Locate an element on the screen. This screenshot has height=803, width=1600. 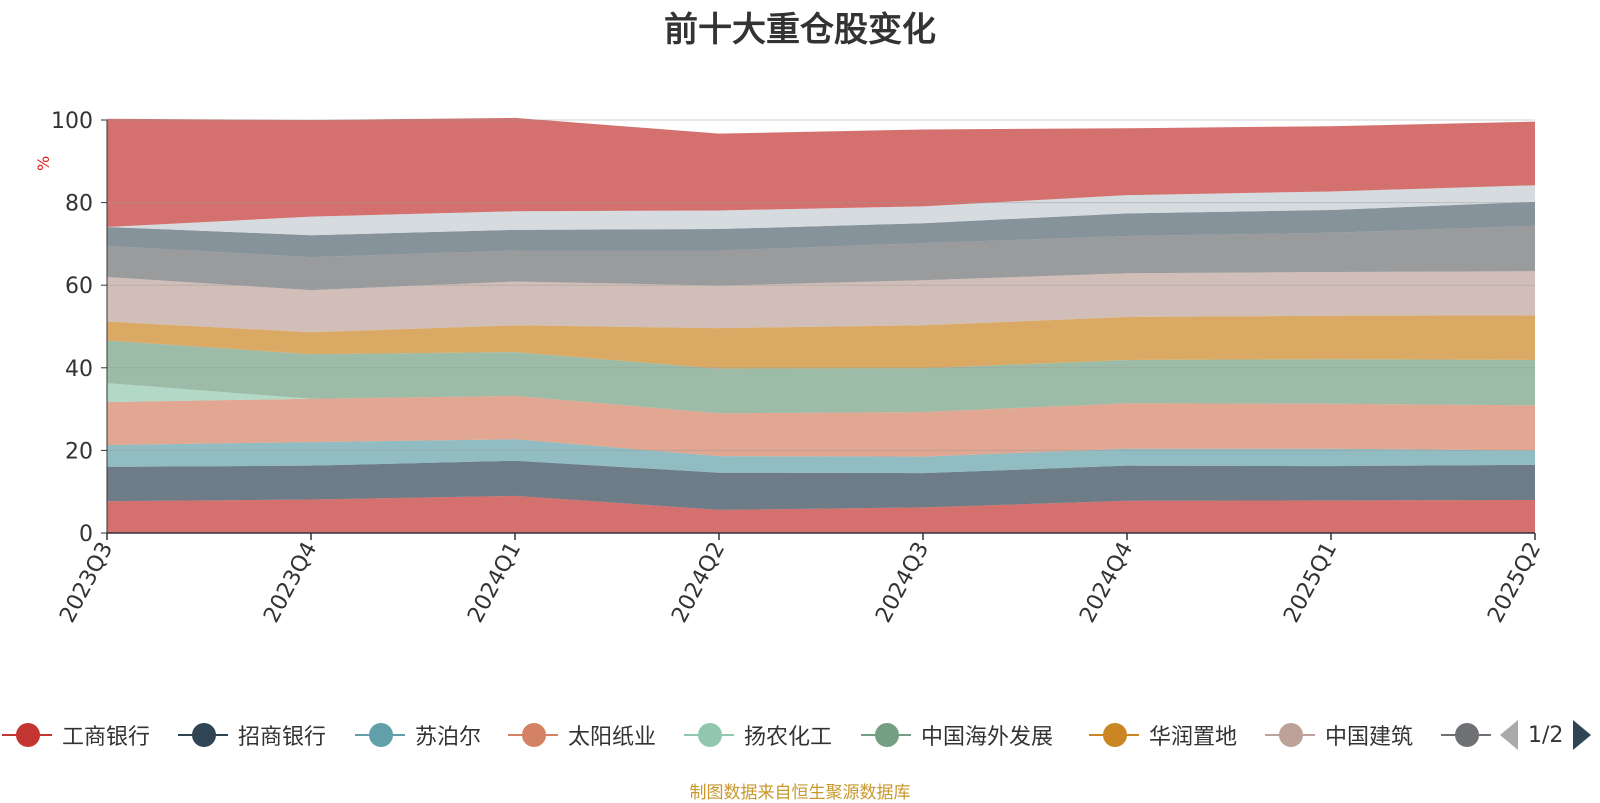
legend: 工商银行 招商银行 苏泊尔 太阳纸业 扬农化工 中国海外发展 华润置地 中国建筑 is located at coordinates (800, 735).